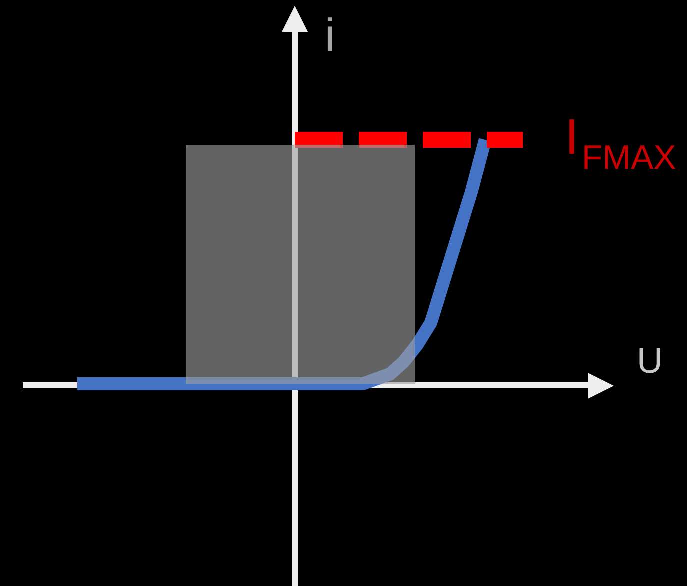 The height and width of the screenshot is (586, 687). Describe the element at coordinates (330, 35) in the screenshot. I see `y-axis-title: i` at that location.